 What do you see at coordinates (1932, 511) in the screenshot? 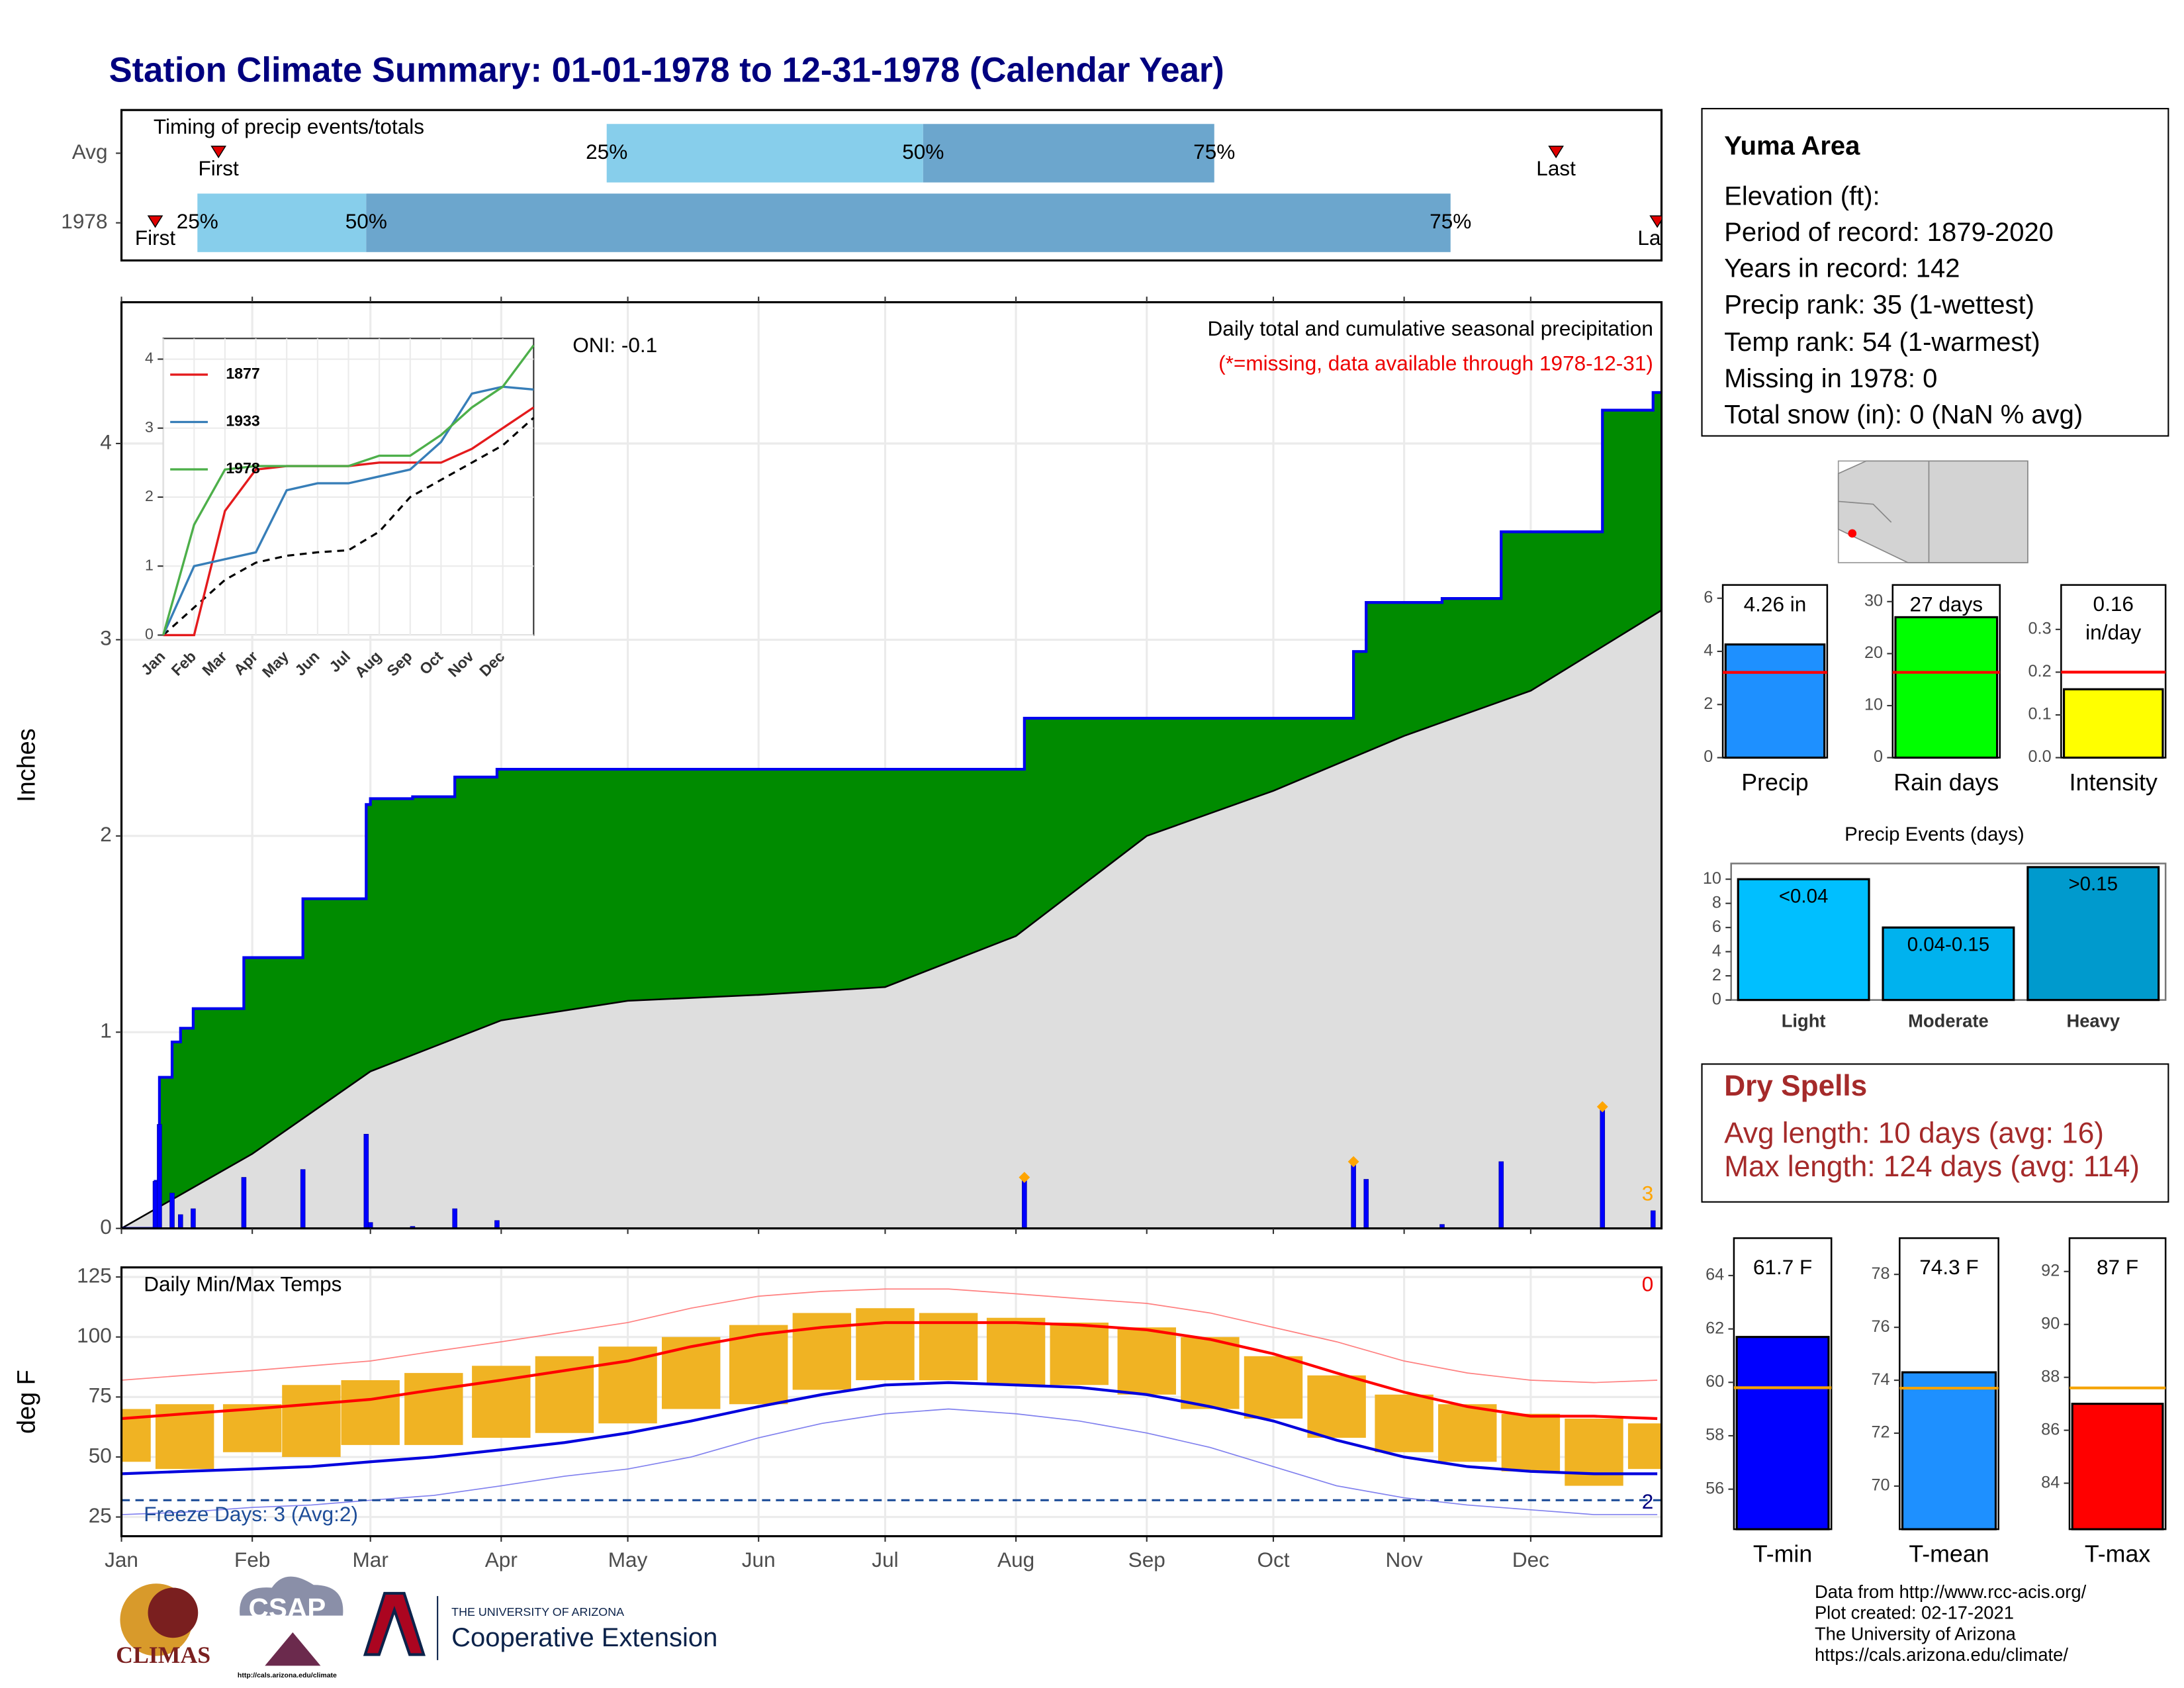
I see `locator-map` at bounding box center [1932, 511].